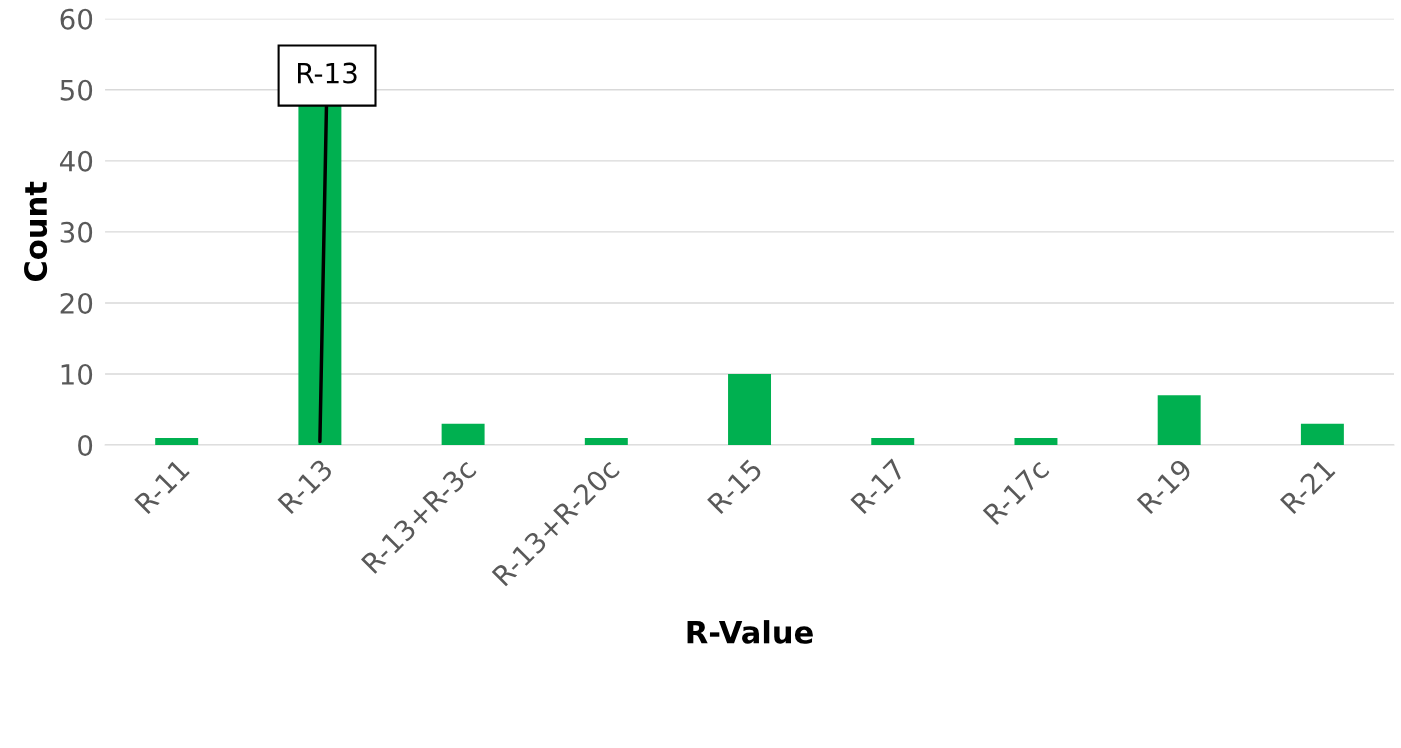 Image resolution: width=1401 pixels, height=748 pixels. Describe the element at coordinates (36, 231) in the screenshot. I see `y-axis-title: Count` at that location.